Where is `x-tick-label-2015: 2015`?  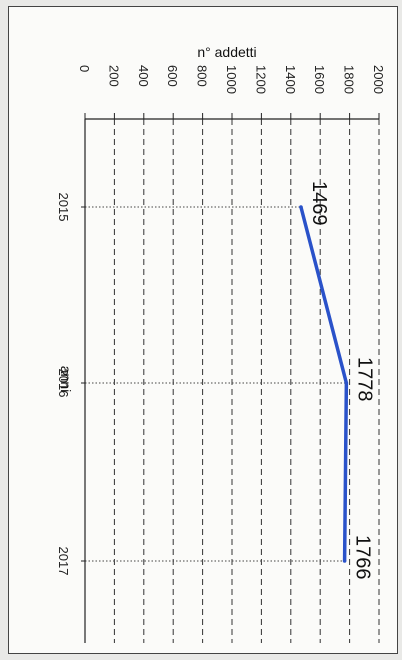 x-tick-label-2015: 2015 is located at coordinates (63, 207).